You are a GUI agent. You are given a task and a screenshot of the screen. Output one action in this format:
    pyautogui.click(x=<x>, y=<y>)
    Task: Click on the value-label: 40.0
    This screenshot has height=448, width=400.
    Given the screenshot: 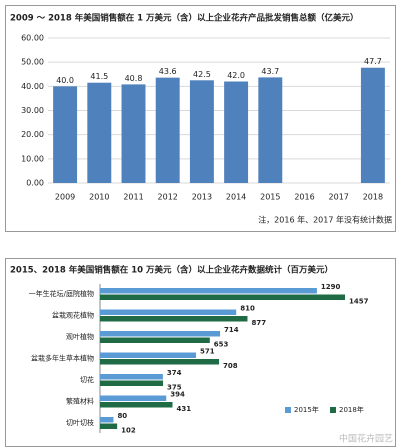 What is the action you would take?
    pyautogui.click(x=65, y=80)
    